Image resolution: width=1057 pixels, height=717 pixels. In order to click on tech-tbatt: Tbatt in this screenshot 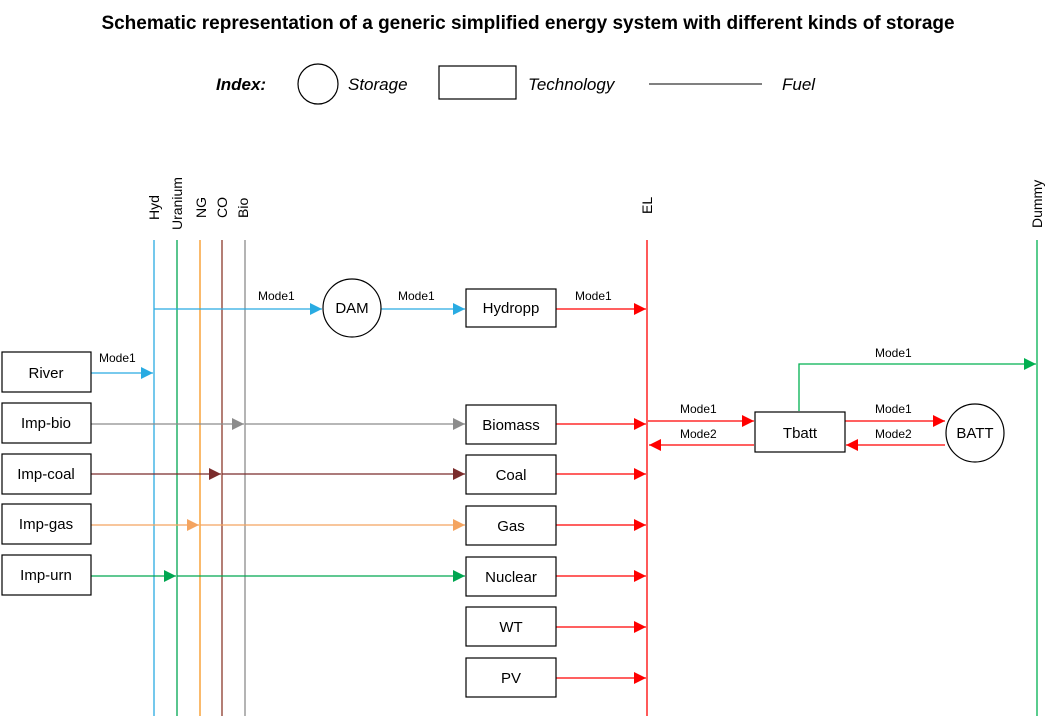, I will do `click(800, 432)`.